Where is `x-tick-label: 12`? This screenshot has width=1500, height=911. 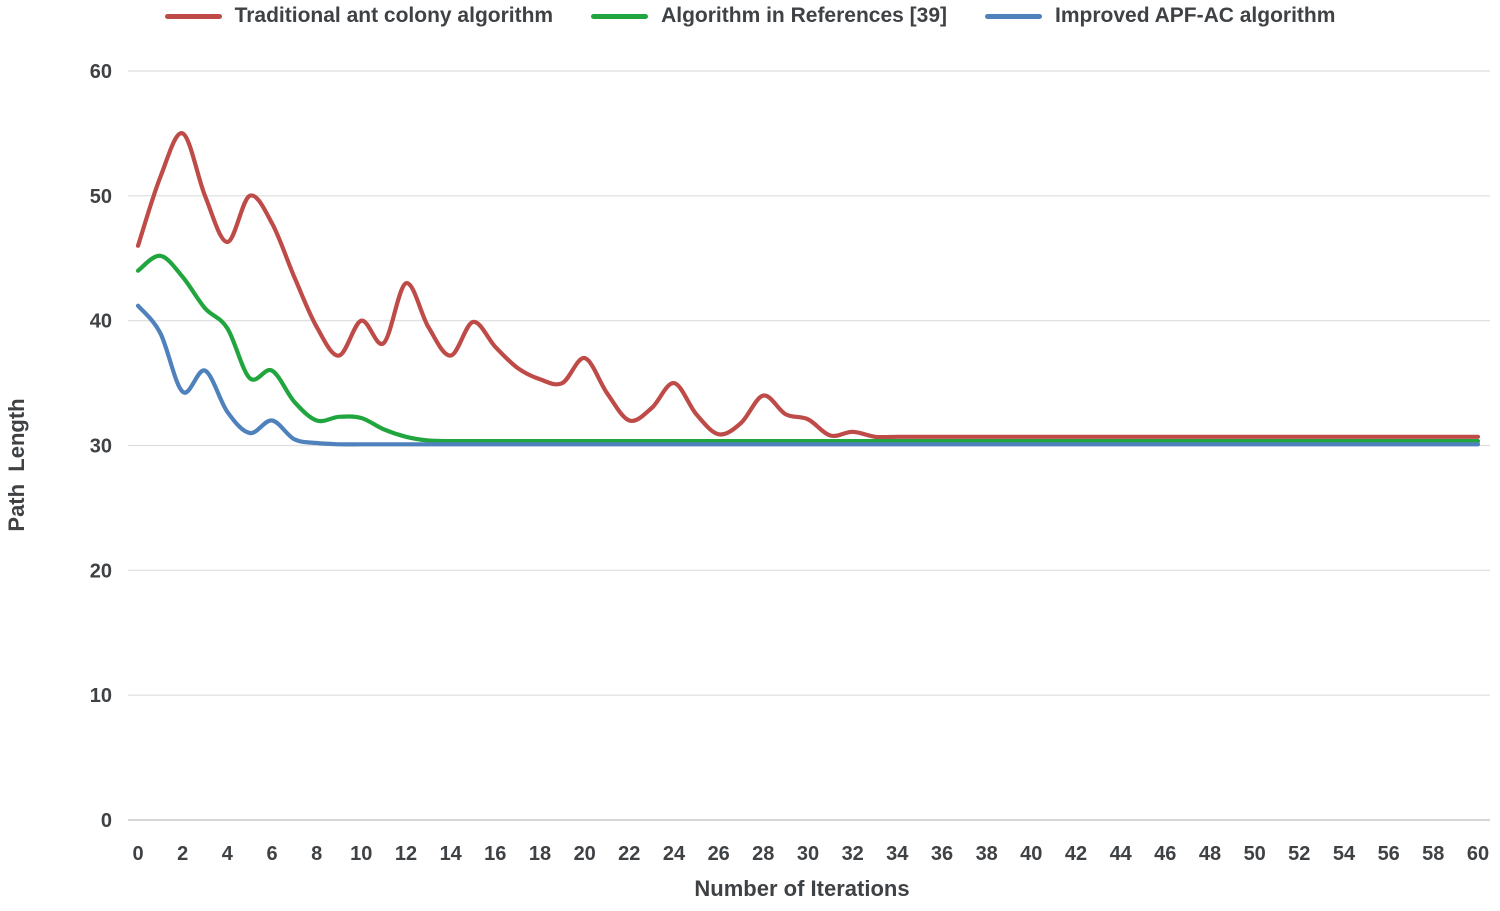 x-tick-label: 12 is located at coordinates (406, 854).